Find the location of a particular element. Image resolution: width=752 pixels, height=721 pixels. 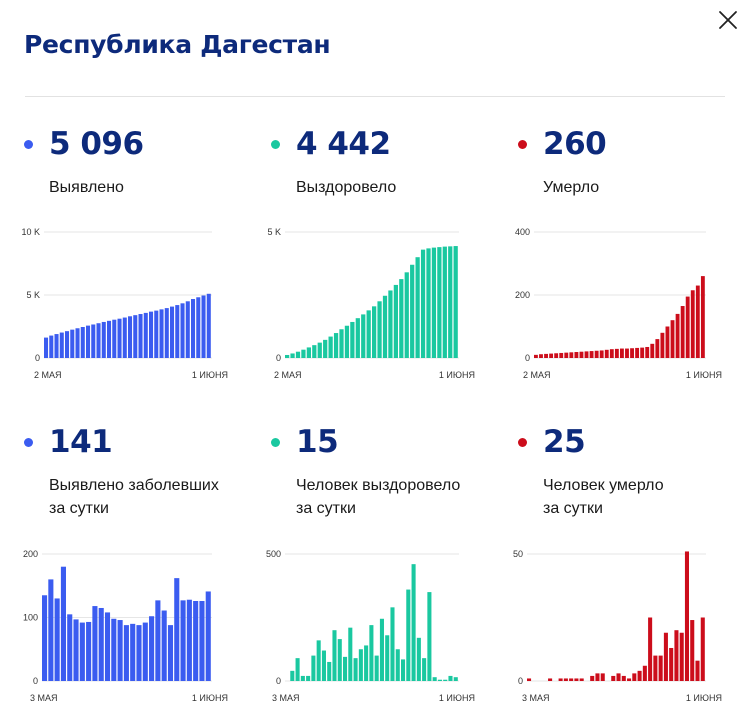

y-tick-label: 100 is located at coordinates (30, 618).